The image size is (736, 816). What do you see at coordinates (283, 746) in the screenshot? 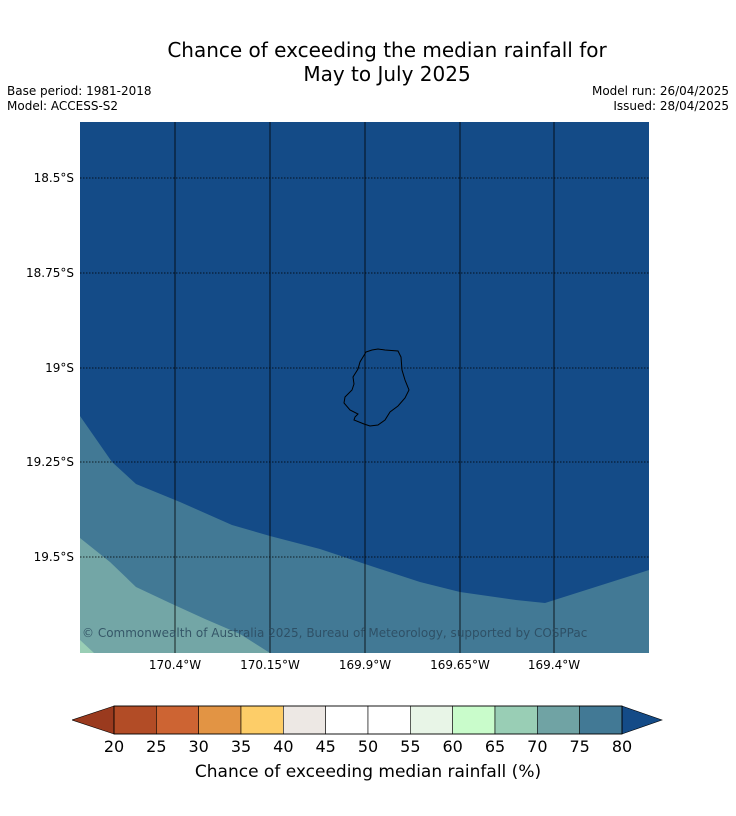
I see `colorbar-tick-40: 40` at bounding box center [283, 746].